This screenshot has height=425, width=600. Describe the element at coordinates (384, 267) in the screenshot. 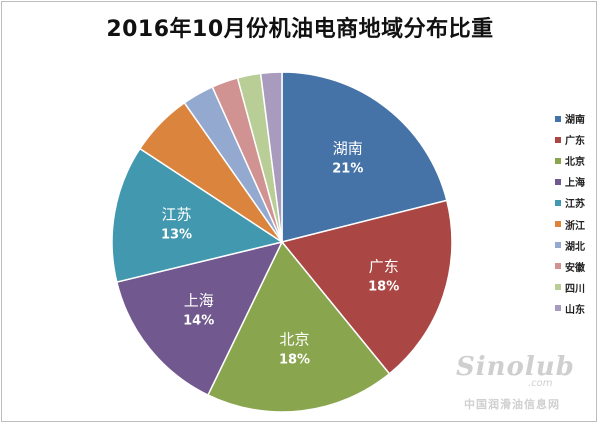

I see `slice-name-label-1: 广东` at that location.